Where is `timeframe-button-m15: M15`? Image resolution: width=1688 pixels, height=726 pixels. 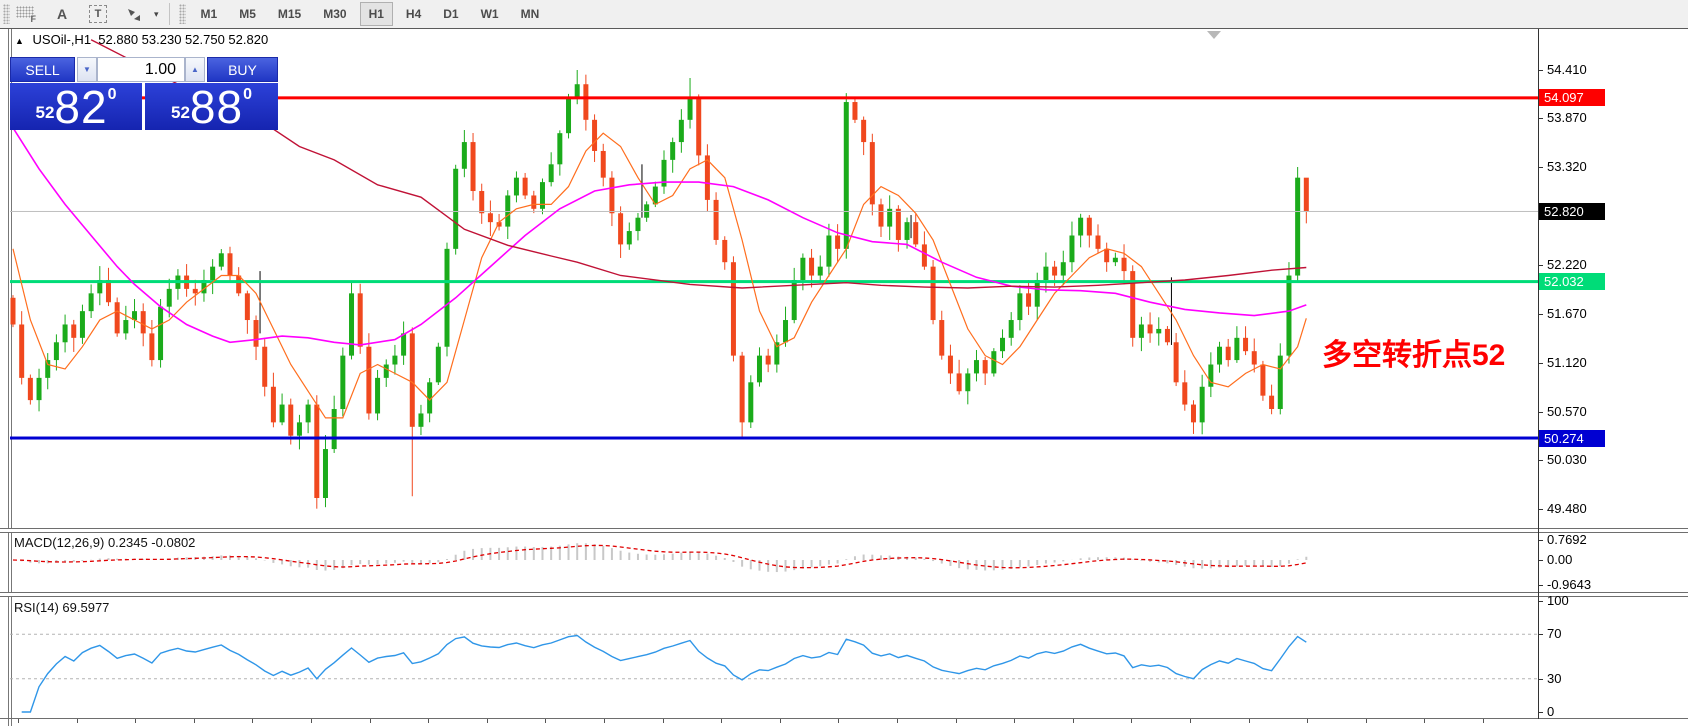 timeframe-button-m15: M15 is located at coordinates (289, 14).